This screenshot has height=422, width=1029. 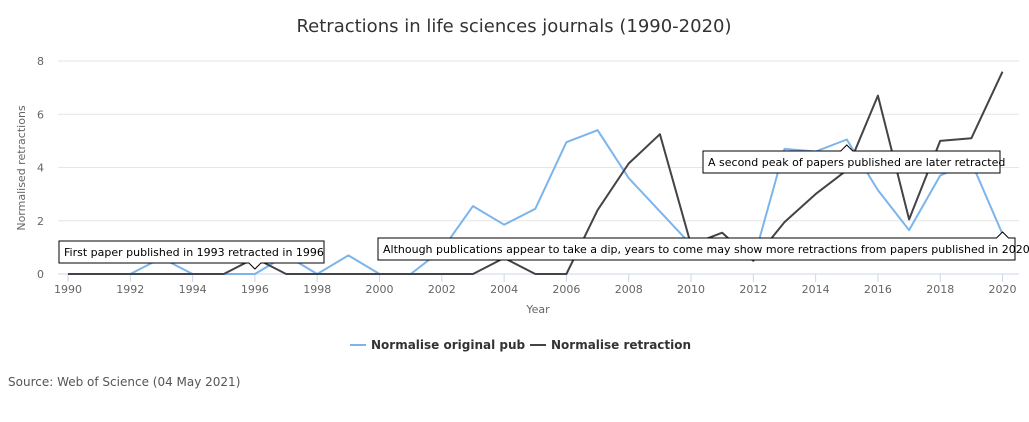 What do you see at coordinates (317, 289) in the screenshot?
I see `x-tick-label: 1998` at bounding box center [317, 289].